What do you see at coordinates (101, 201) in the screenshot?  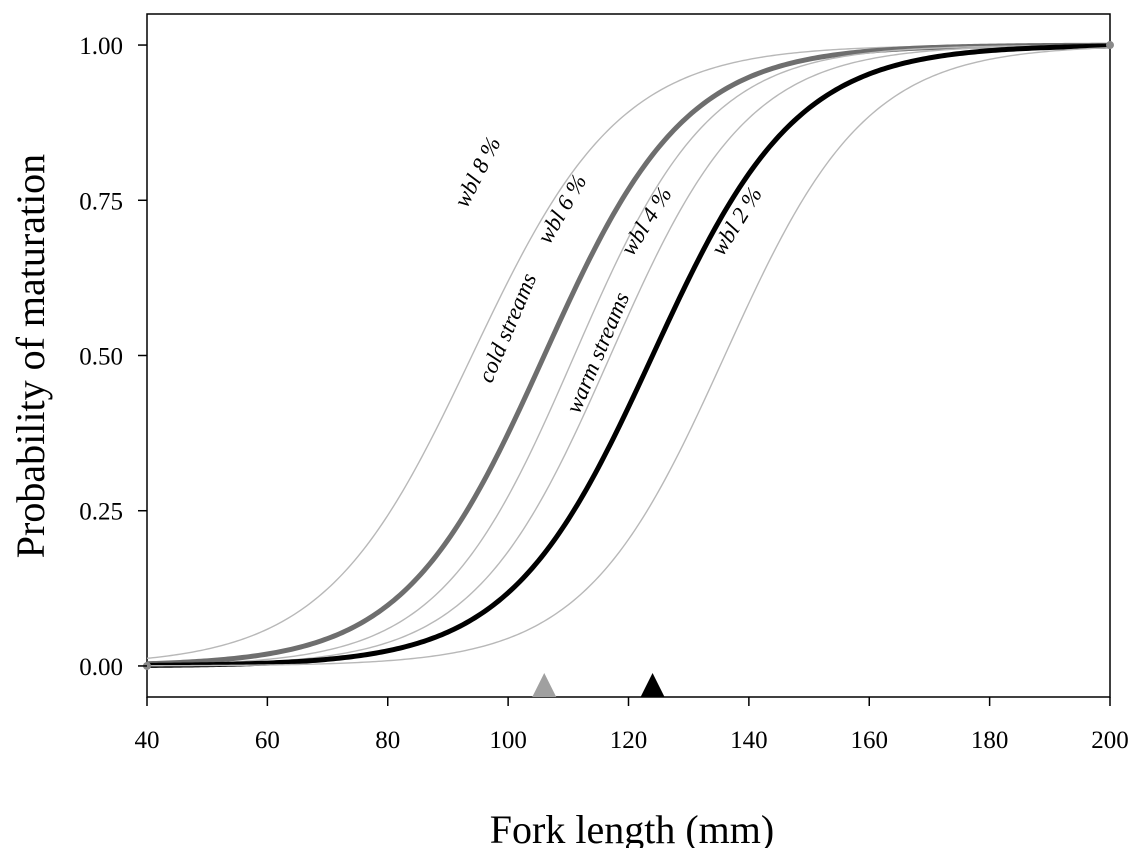 I see `y-tick-label: 0.75` at bounding box center [101, 201].